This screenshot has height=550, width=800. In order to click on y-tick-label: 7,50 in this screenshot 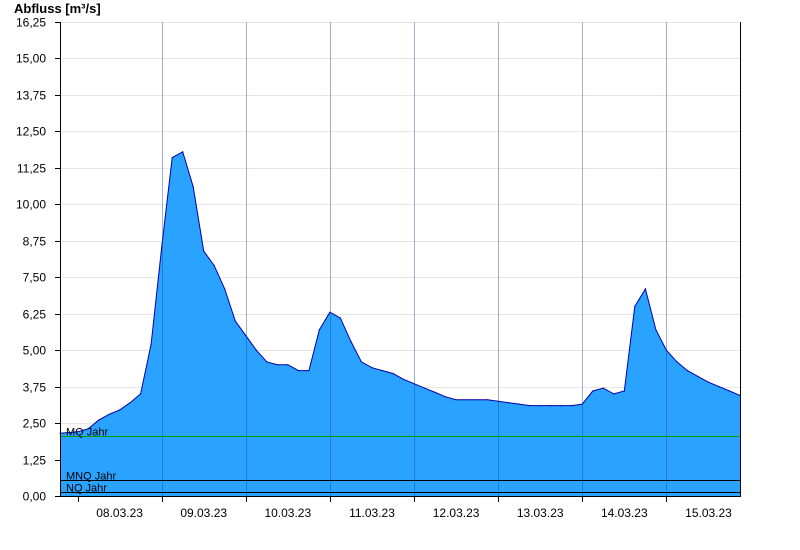, I will do `click(35, 278)`.